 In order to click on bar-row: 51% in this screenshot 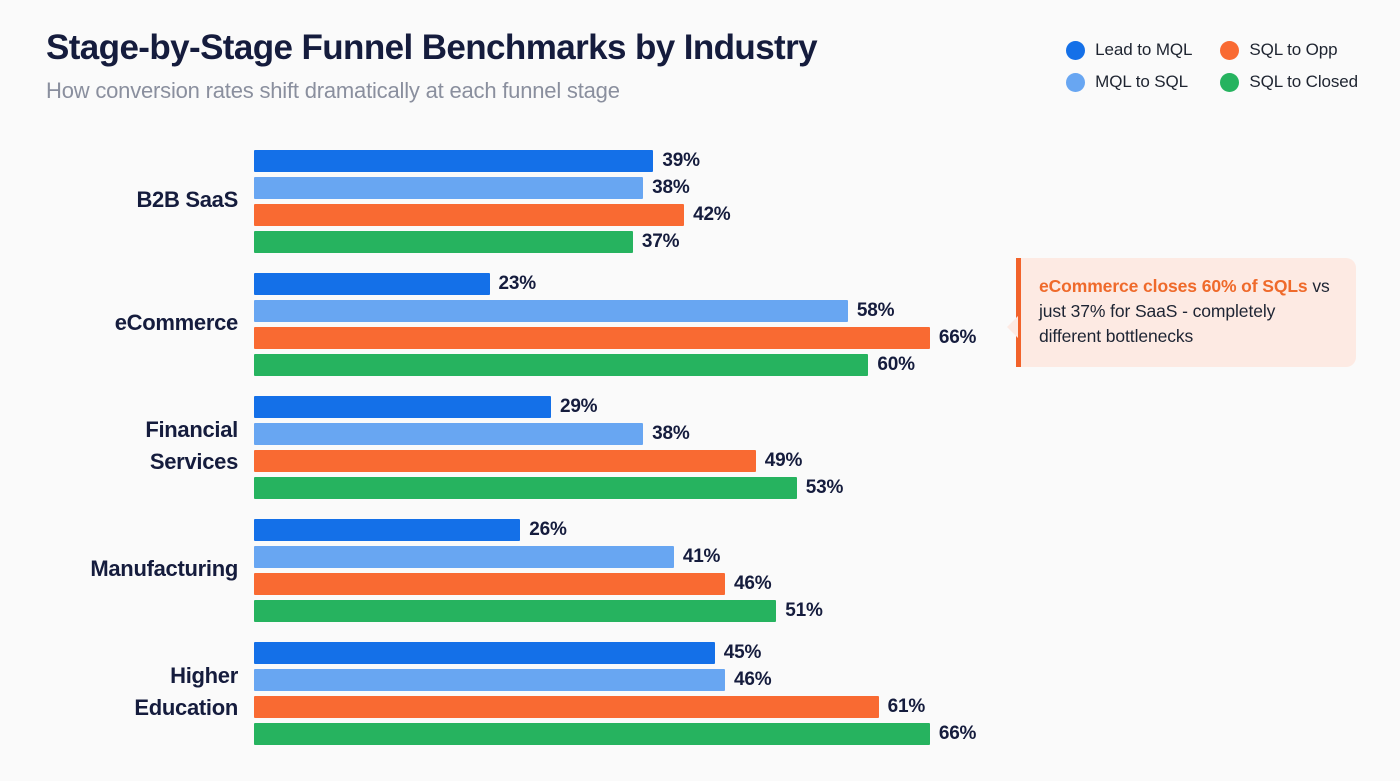, I will do `click(827, 611)`.